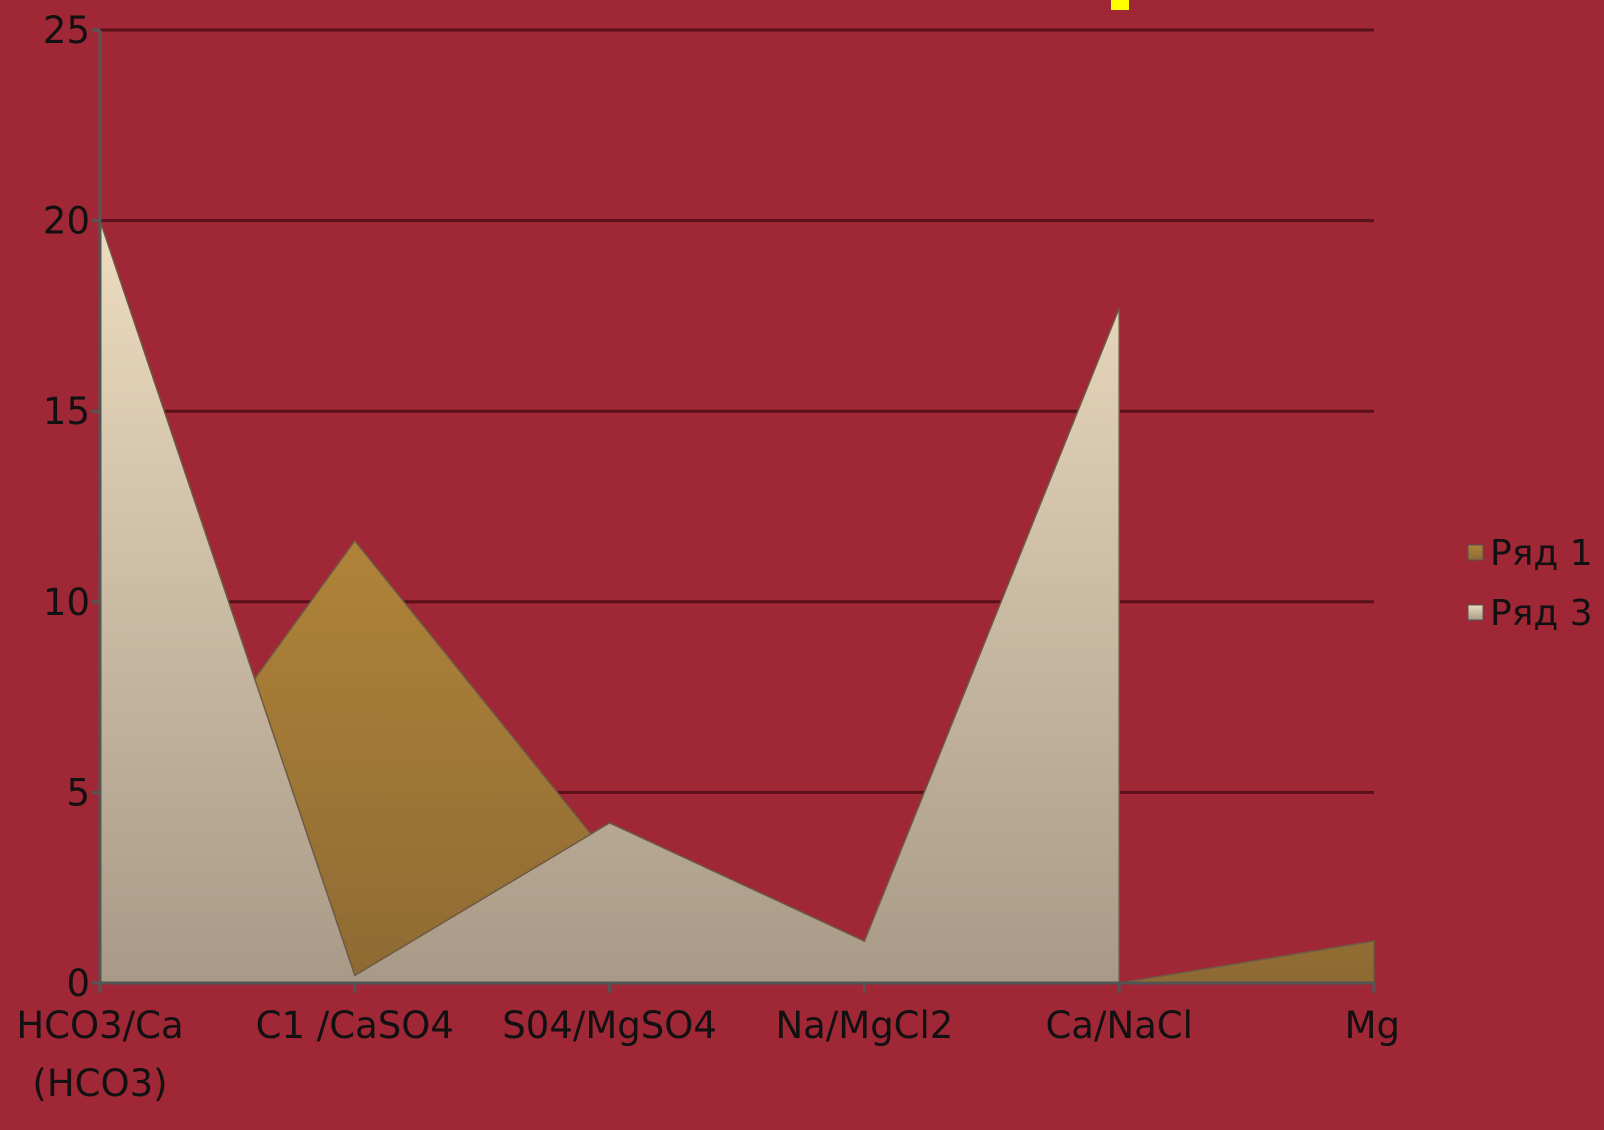  Describe the element at coordinates (78, 792) in the screenshot. I see `y-tick-label: 5` at that location.